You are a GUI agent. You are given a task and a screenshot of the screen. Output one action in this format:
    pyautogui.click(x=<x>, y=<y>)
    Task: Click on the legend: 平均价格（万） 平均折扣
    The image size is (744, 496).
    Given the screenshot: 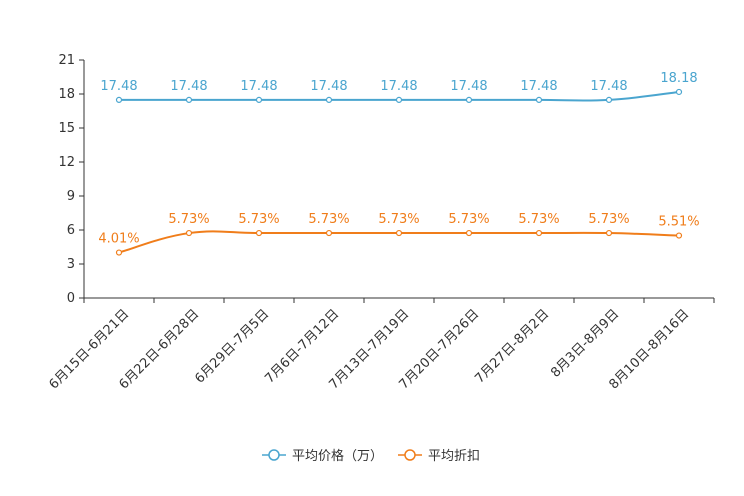 What is the action you would take?
    pyautogui.click(x=371, y=456)
    